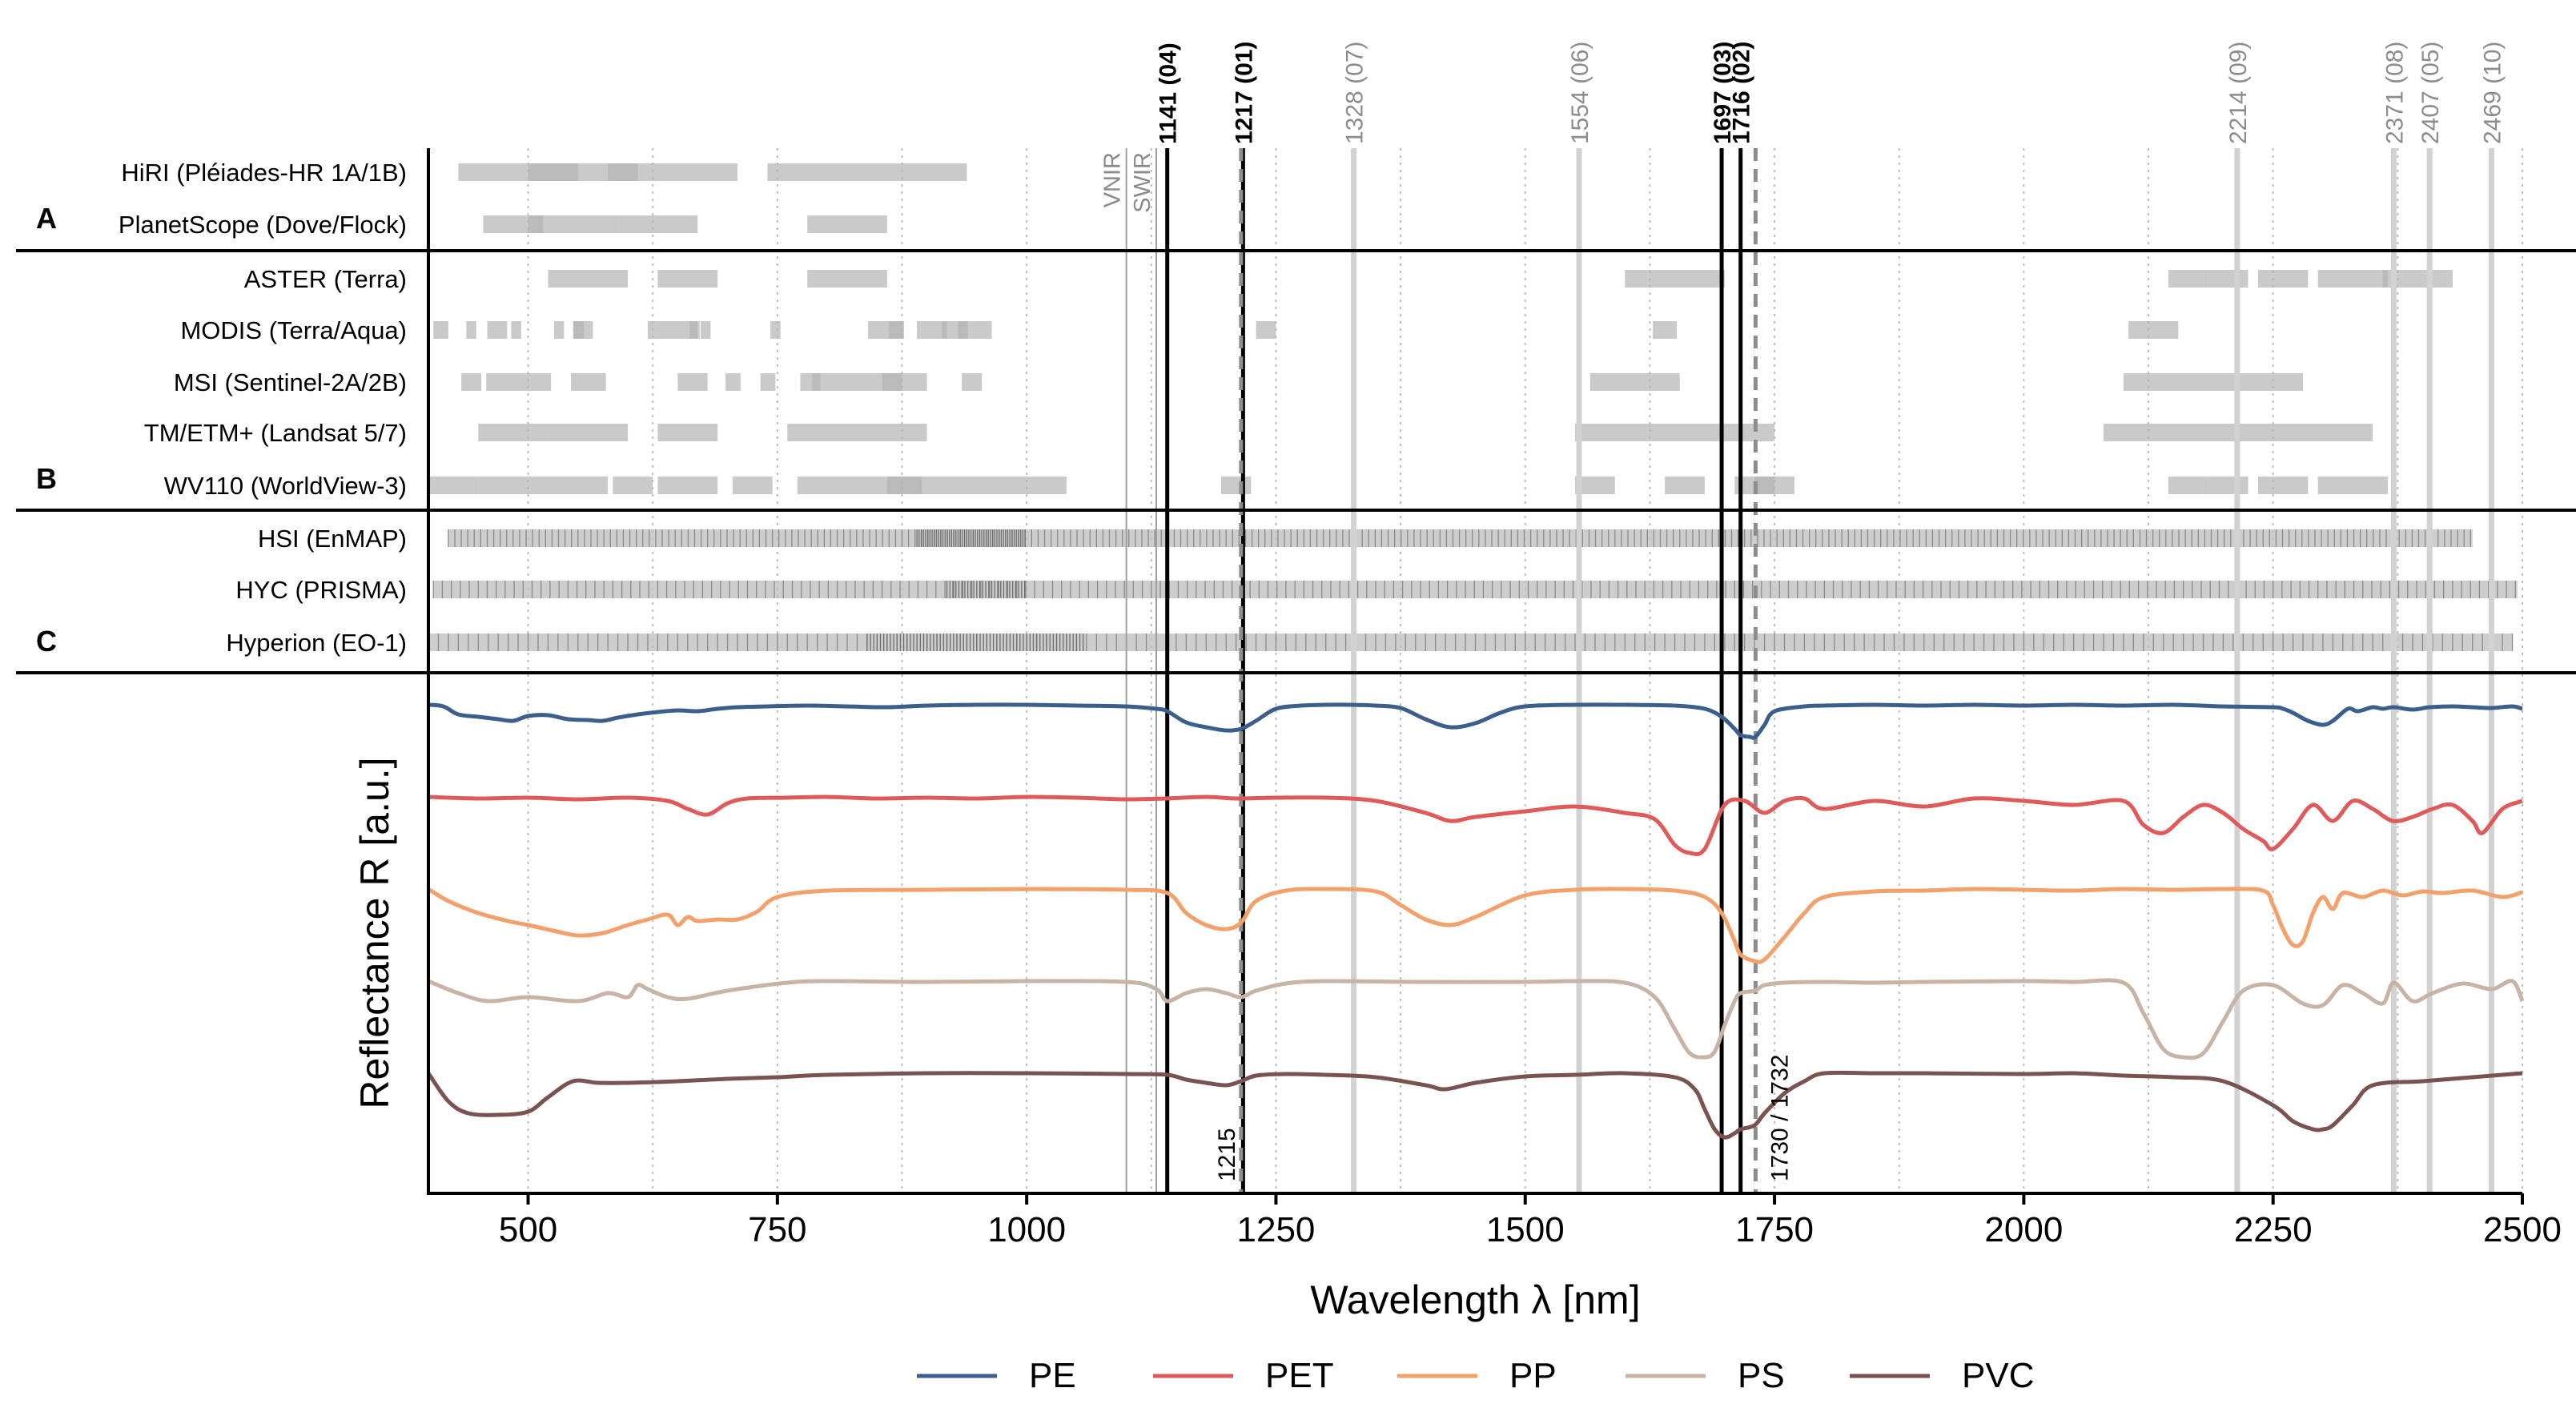  Describe the element at coordinates (1533, 1375) in the screenshot. I see `legend-label: PP` at that location.